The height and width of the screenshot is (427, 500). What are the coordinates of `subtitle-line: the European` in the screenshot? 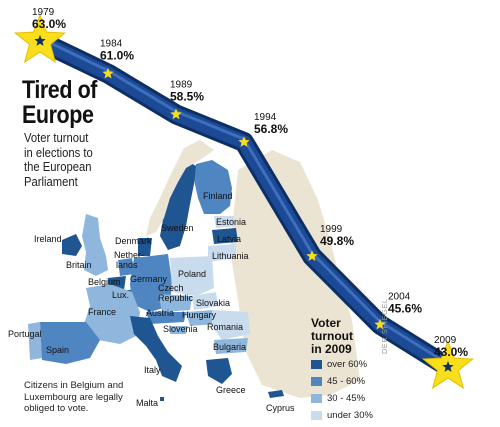 It's located at (58, 167).